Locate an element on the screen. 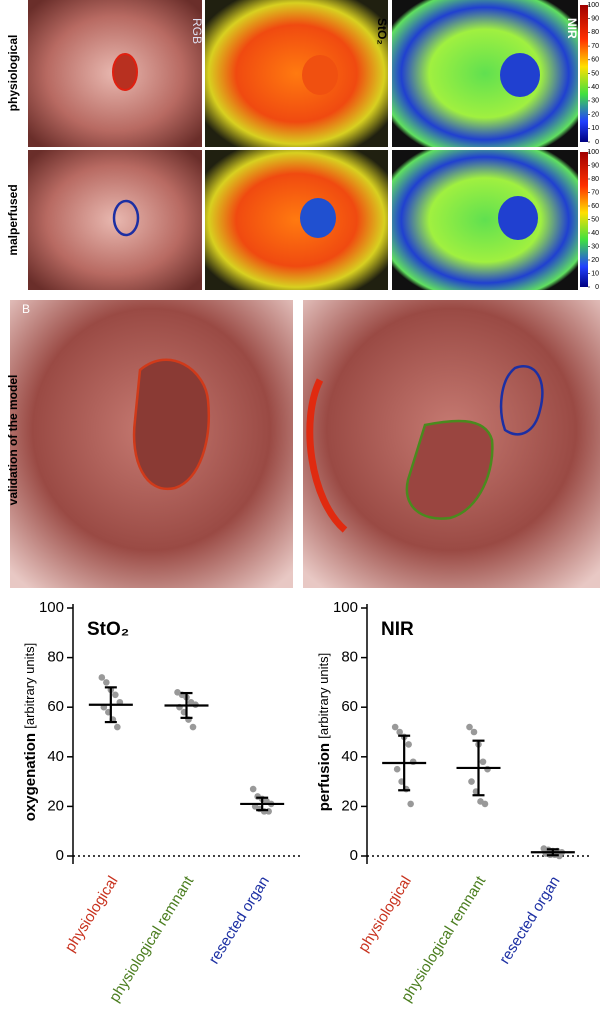 The height and width of the screenshot is (1025, 600). panel-label: A is located at coordinates (8, 9).